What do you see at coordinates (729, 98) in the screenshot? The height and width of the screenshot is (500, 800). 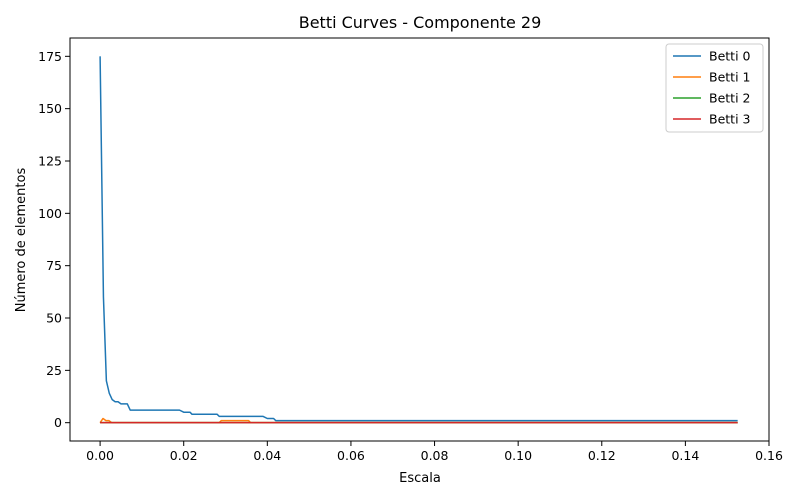 I see `legend-entry-label: Betti 2` at bounding box center [729, 98].